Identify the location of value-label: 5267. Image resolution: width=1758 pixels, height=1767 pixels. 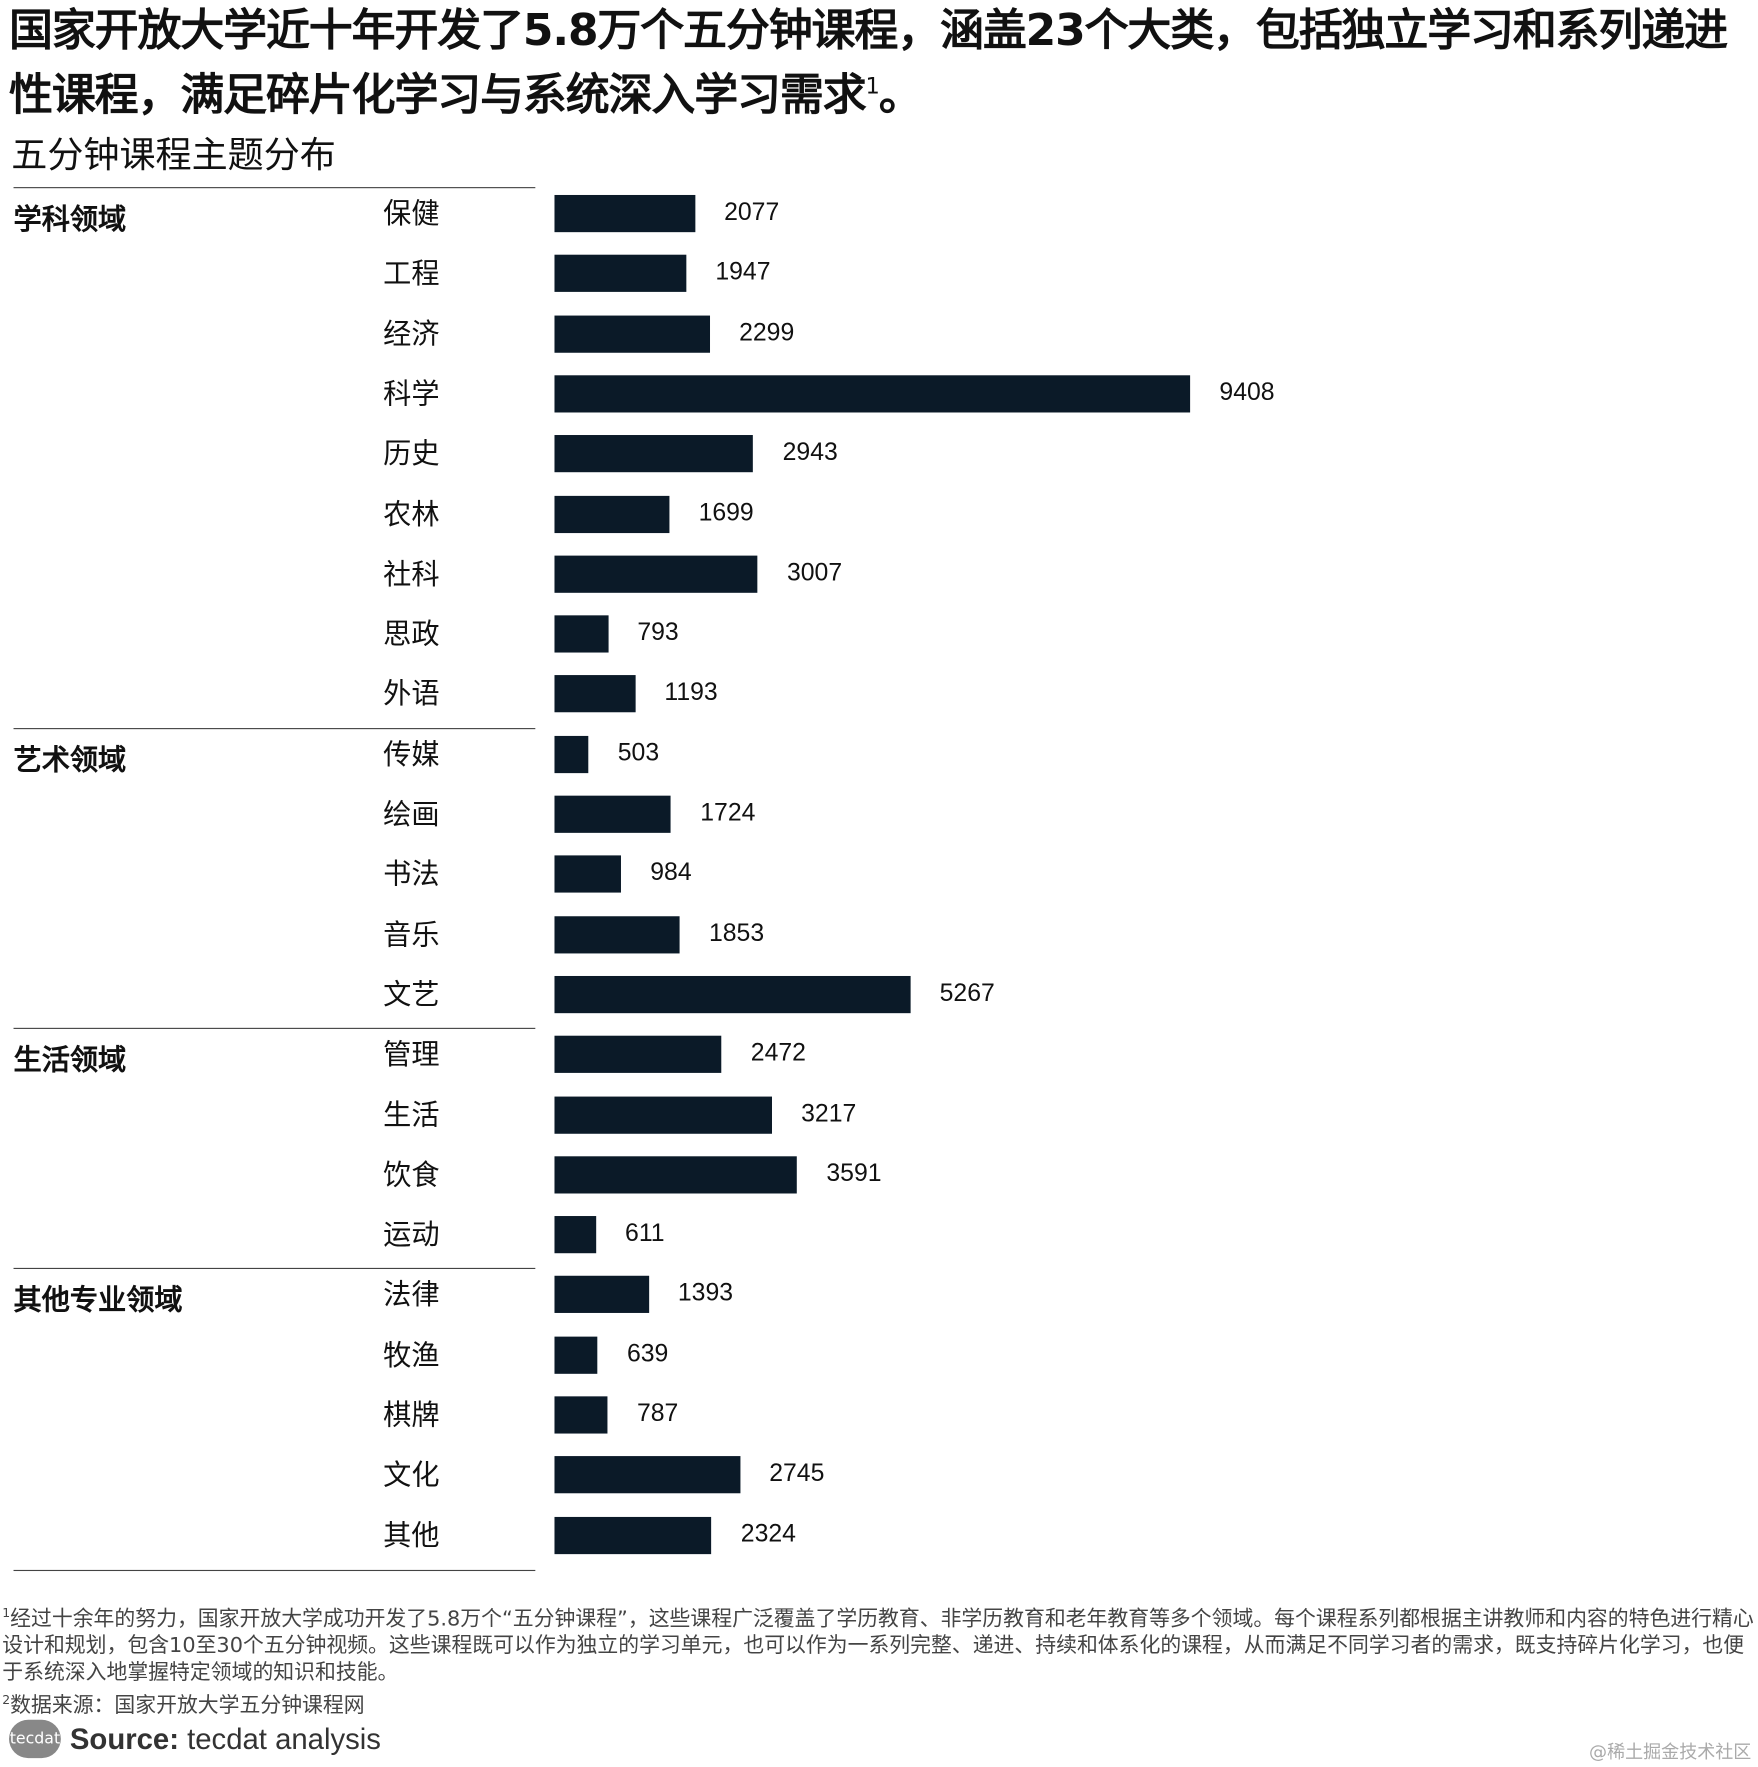
(967, 992).